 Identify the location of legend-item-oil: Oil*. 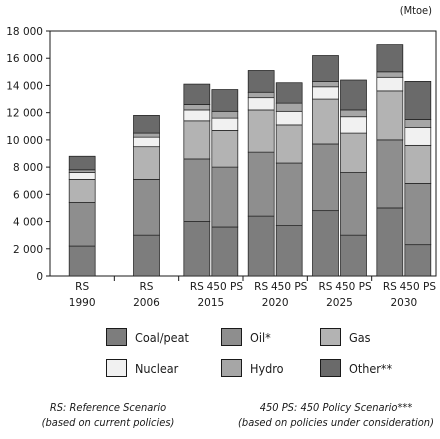
(246, 337).